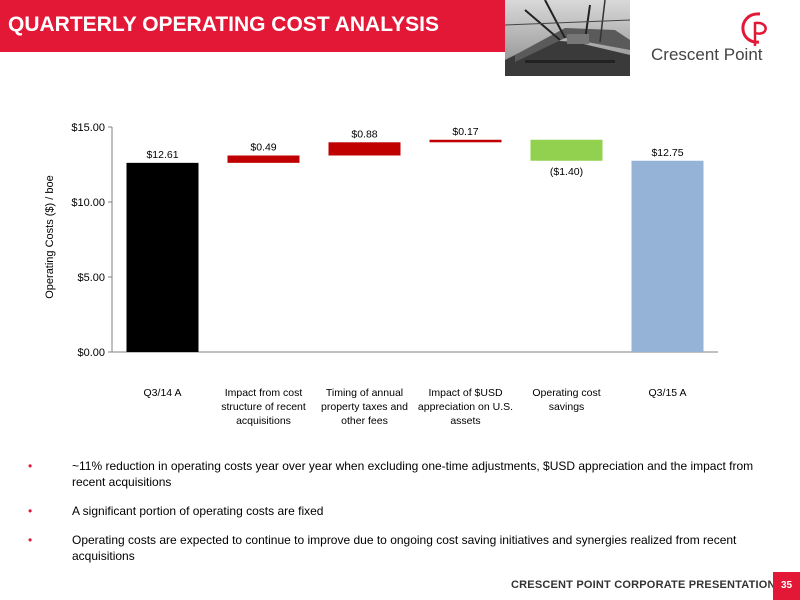  I want to click on x-tick-label-line: appreciation on U.S., so click(465, 407).